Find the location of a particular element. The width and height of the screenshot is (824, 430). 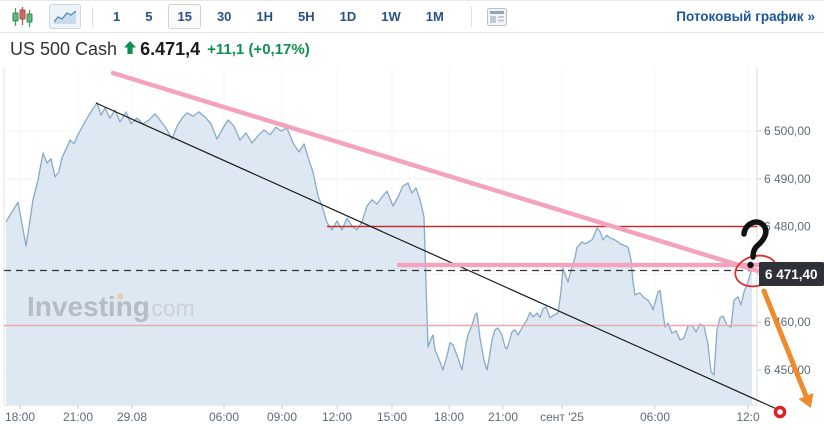

timeframe-button-1D: 1D is located at coordinates (348, 16).